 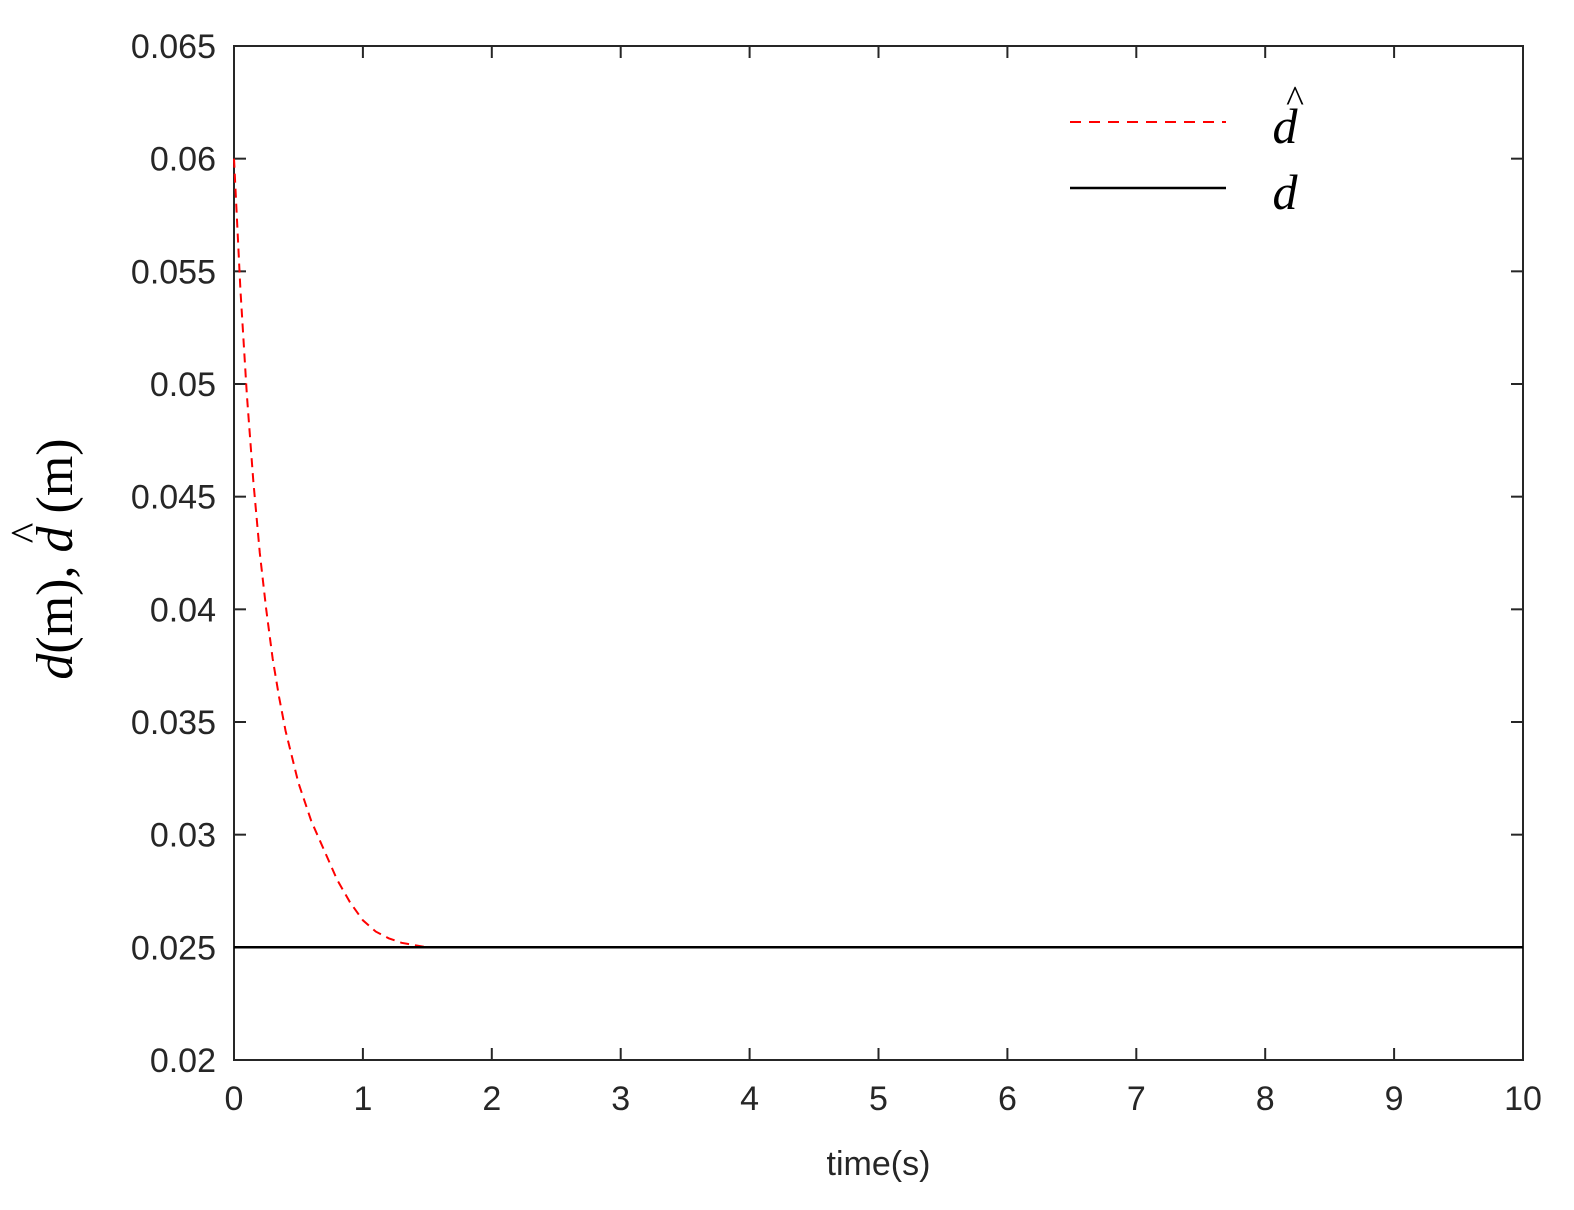 I want to click on x-tick-label: 9, so click(x=1394, y=1099).